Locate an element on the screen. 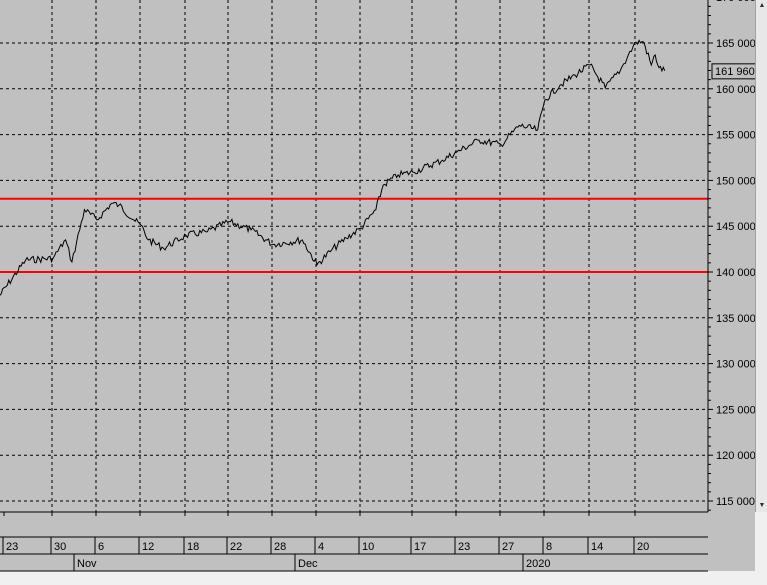 This screenshot has width=767, height=585. date-tick-label: 8 is located at coordinates (549, 547).